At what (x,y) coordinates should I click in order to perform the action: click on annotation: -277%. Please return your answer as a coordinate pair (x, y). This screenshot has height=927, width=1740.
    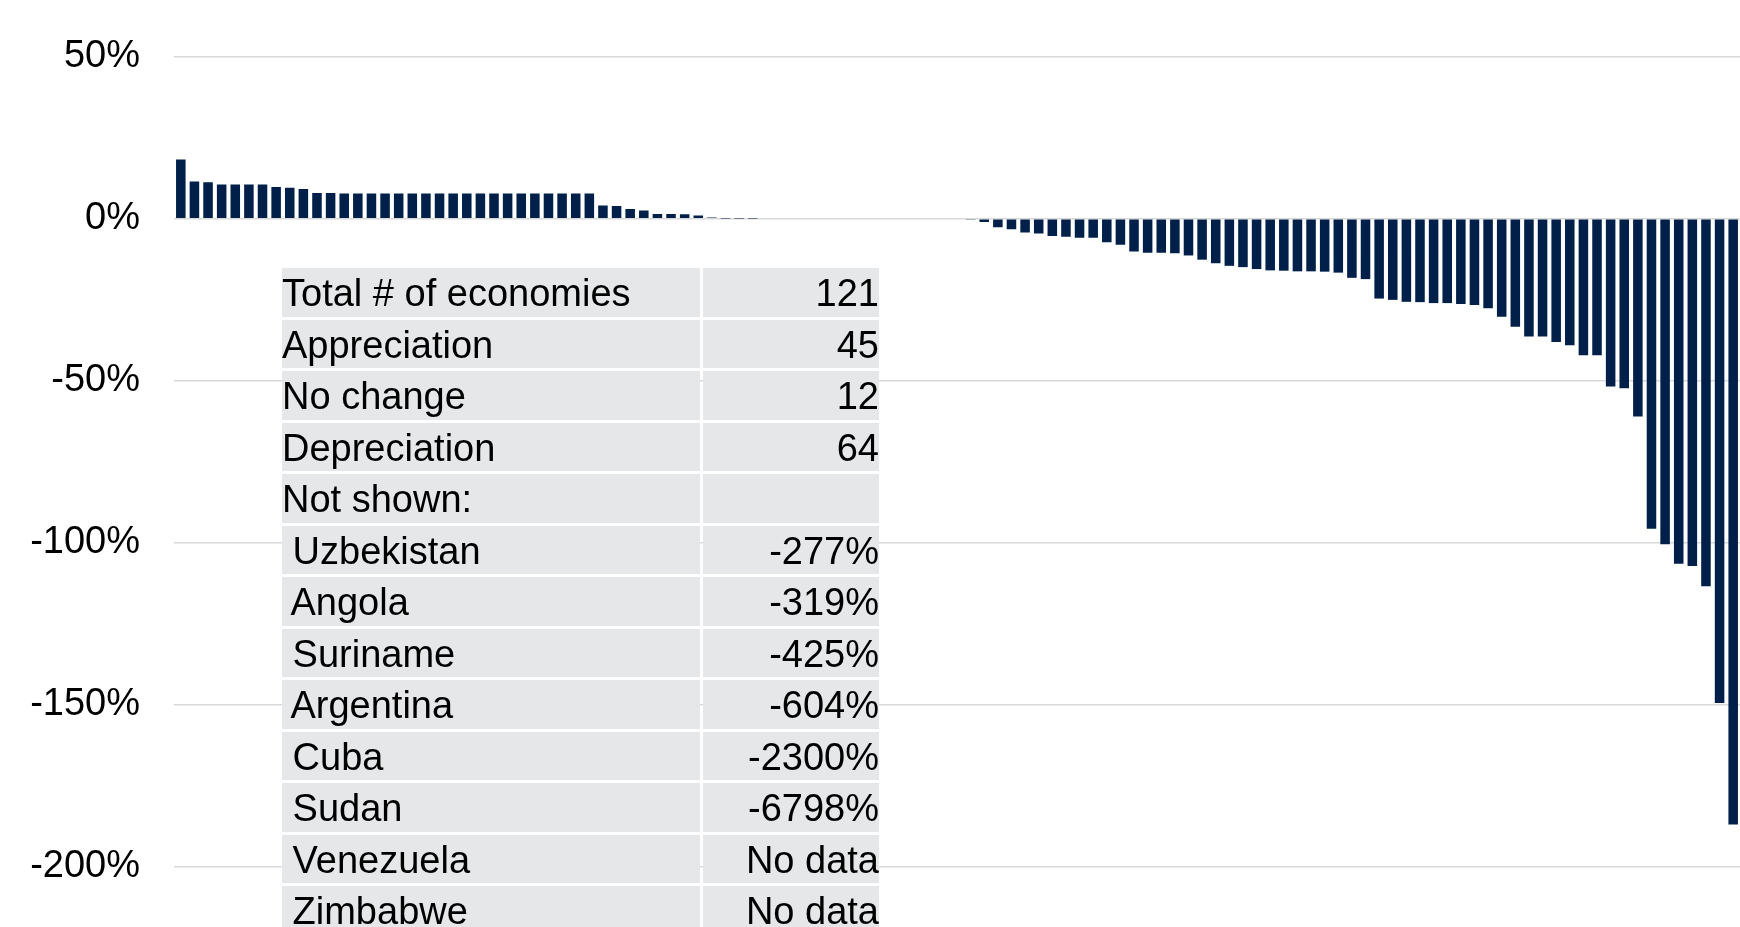
    Looking at the image, I should click on (791, 549).